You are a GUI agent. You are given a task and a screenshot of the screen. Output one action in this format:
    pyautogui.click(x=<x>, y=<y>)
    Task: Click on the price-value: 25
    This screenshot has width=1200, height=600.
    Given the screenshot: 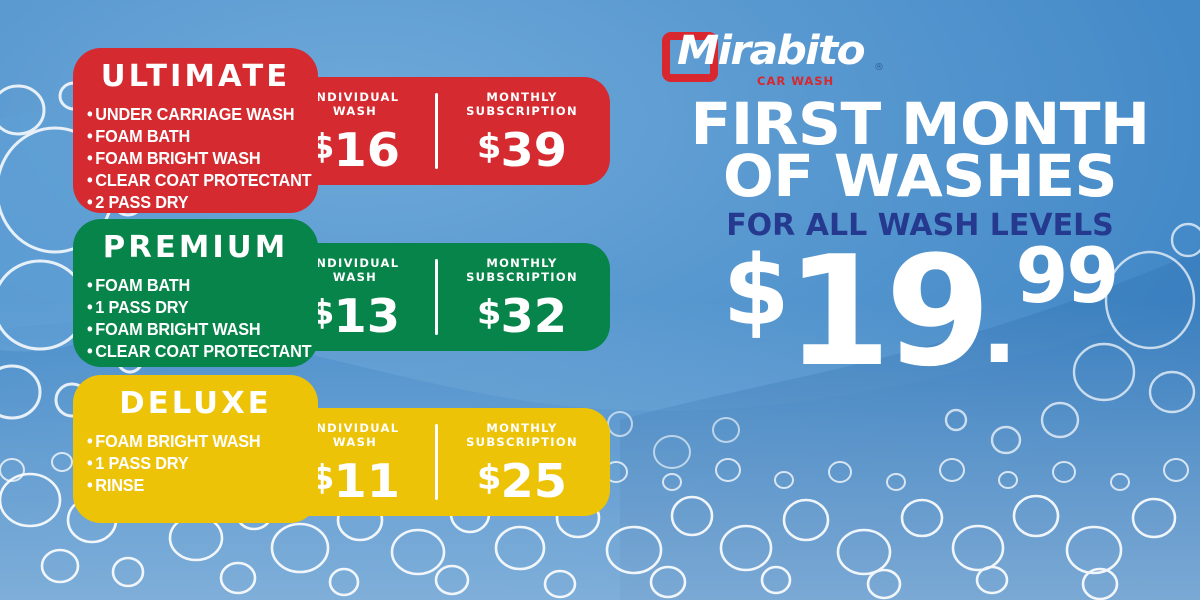 What is the action you would take?
    pyautogui.click(x=534, y=481)
    